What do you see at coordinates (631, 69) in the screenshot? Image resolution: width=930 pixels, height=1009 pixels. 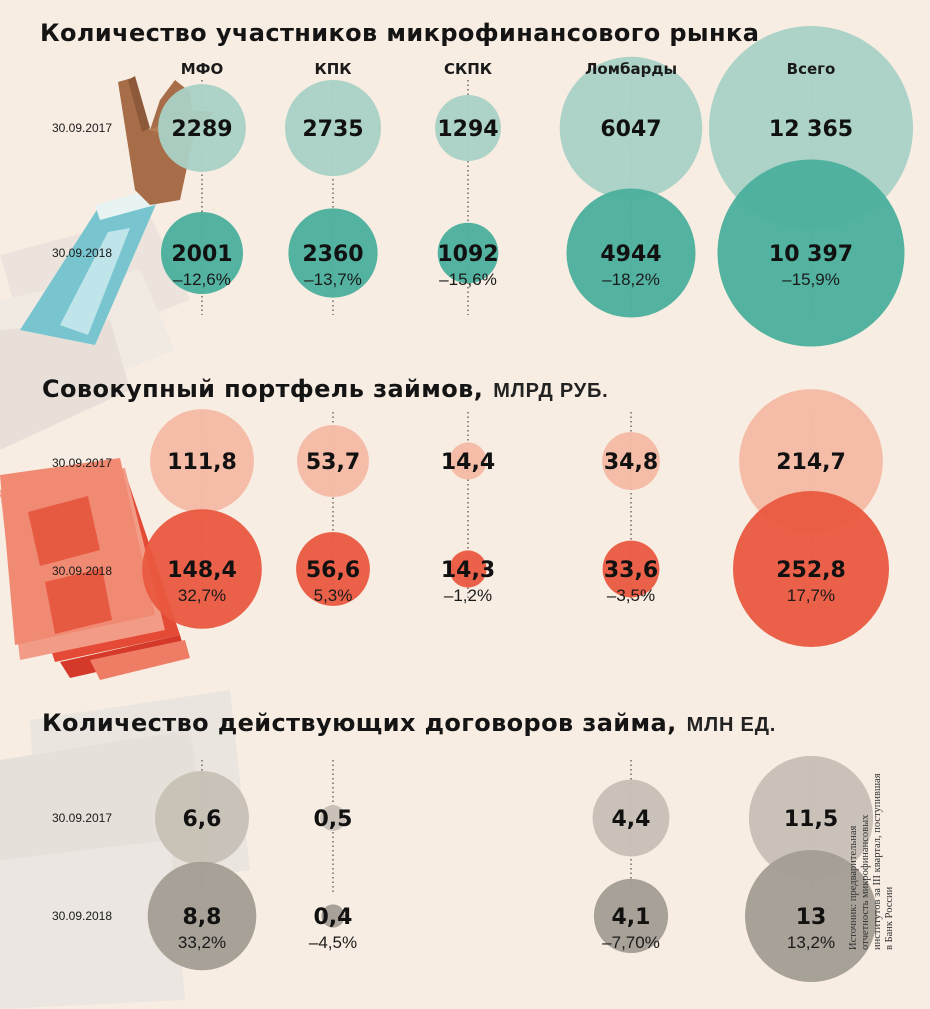 I see `column-header-lombardy: Ломбарды` at bounding box center [631, 69].